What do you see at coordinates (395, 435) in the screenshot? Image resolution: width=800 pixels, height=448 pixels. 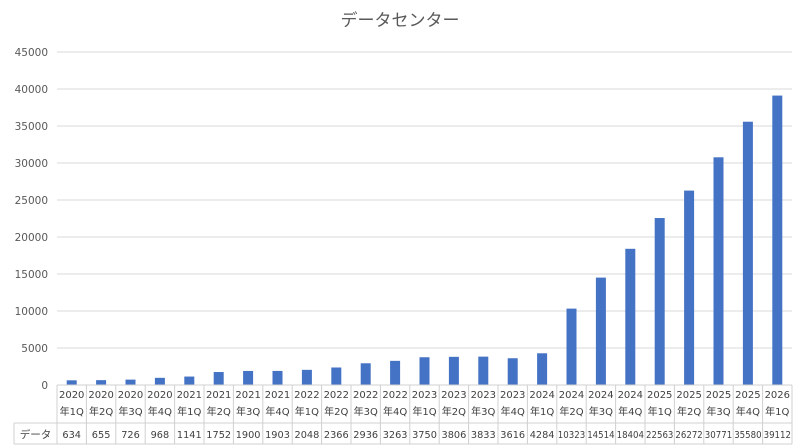 I see `table-value: 3263` at bounding box center [395, 435].